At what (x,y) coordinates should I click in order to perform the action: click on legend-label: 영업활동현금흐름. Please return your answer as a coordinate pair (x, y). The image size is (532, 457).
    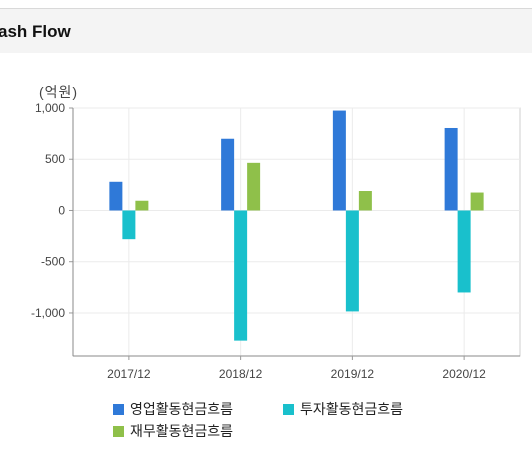
    Looking at the image, I should click on (182, 409).